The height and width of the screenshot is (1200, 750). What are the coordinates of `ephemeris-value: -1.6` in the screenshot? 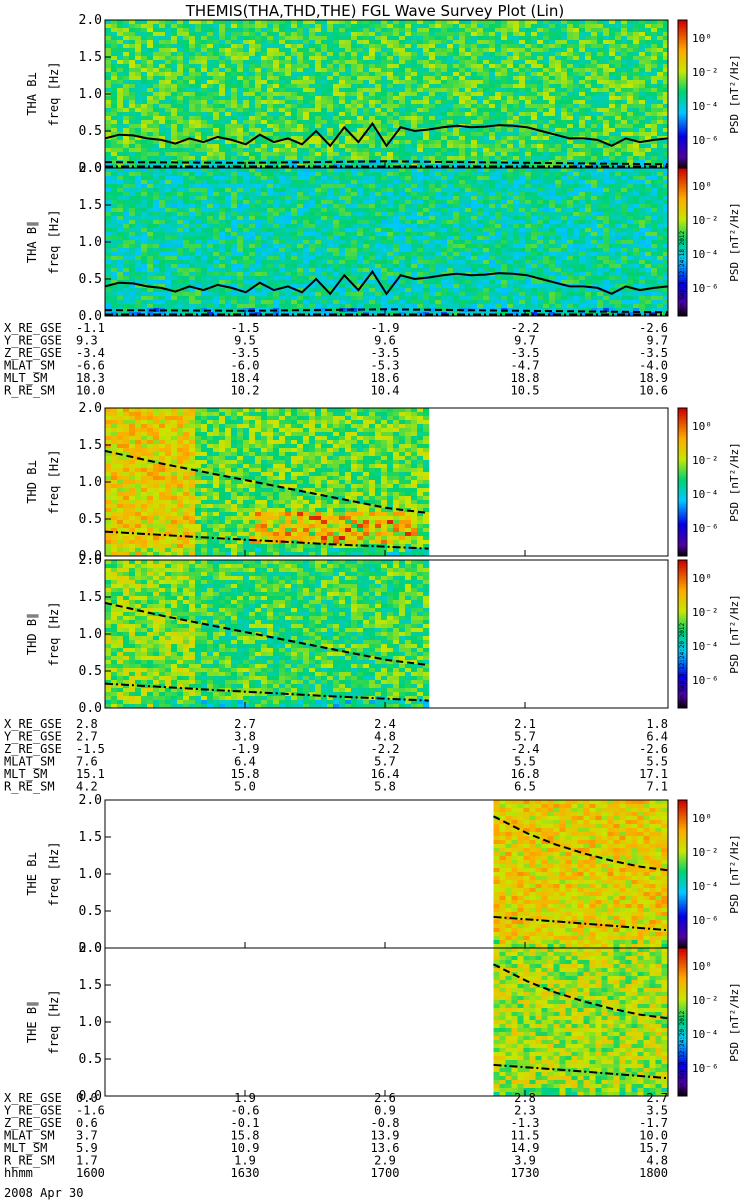 It's located at (90, 1111).